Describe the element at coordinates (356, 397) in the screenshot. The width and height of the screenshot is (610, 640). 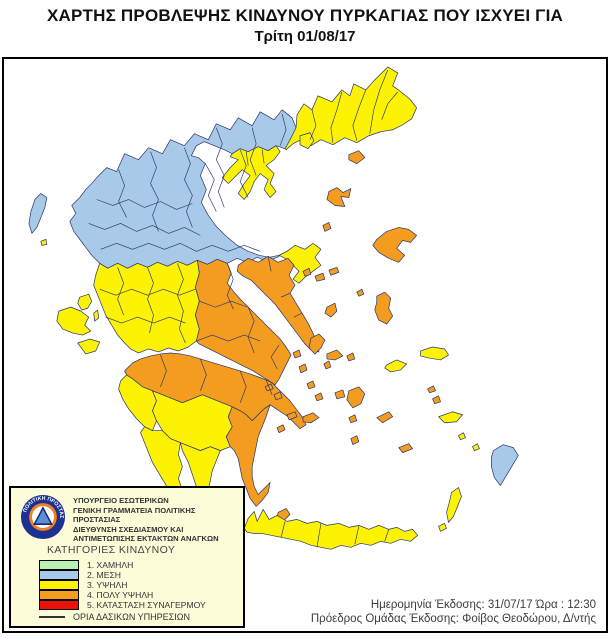
I see `island-naxos` at that location.